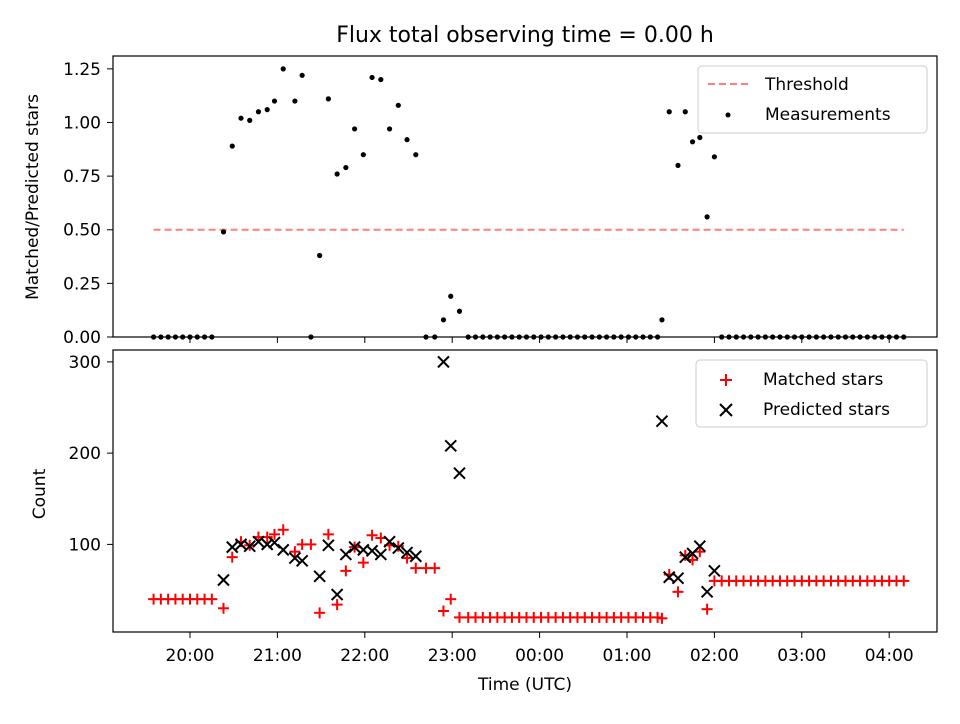 The width and height of the screenshot is (960, 724). What do you see at coordinates (364, 656) in the screenshot?
I see `x-tick-label: 22:00` at bounding box center [364, 656].